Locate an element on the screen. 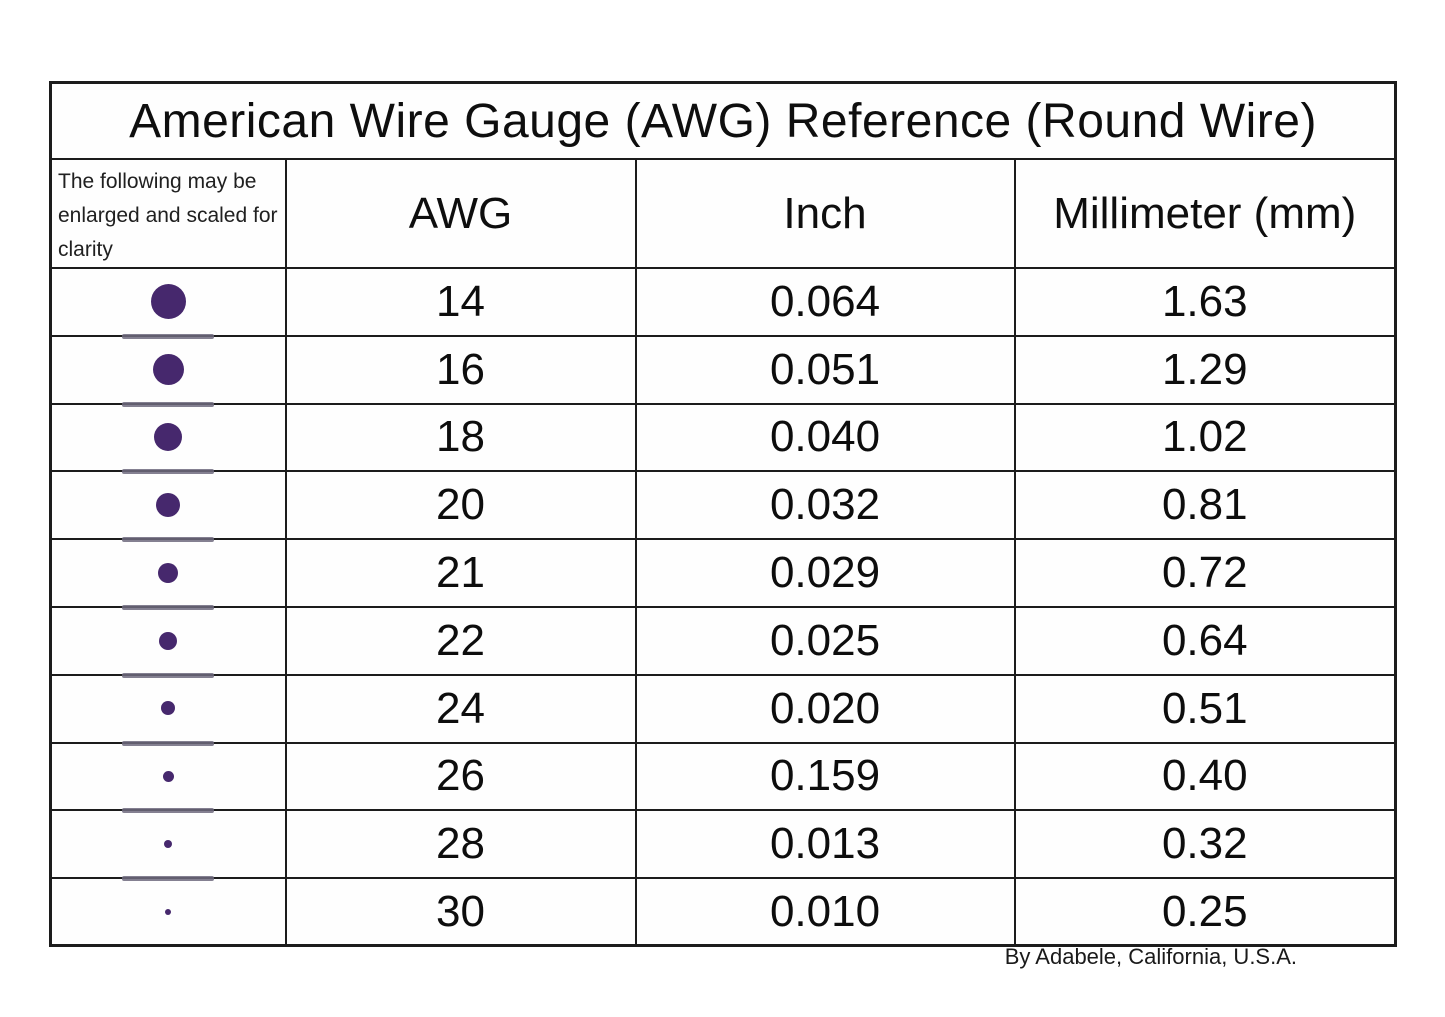 The image size is (1445, 1017). millimeter-value: 1.29 is located at coordinates (1205, 369).